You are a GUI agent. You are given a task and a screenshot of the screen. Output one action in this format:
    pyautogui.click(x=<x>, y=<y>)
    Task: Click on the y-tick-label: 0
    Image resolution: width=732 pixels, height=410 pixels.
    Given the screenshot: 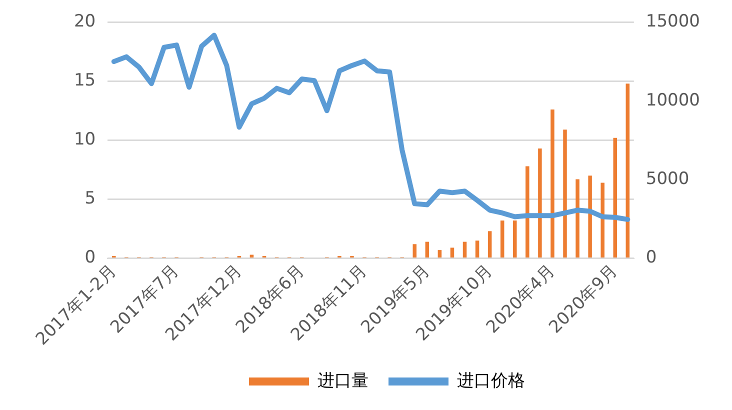 What is the action you would take?
    pyautogui.click(x=90, y=258)
    